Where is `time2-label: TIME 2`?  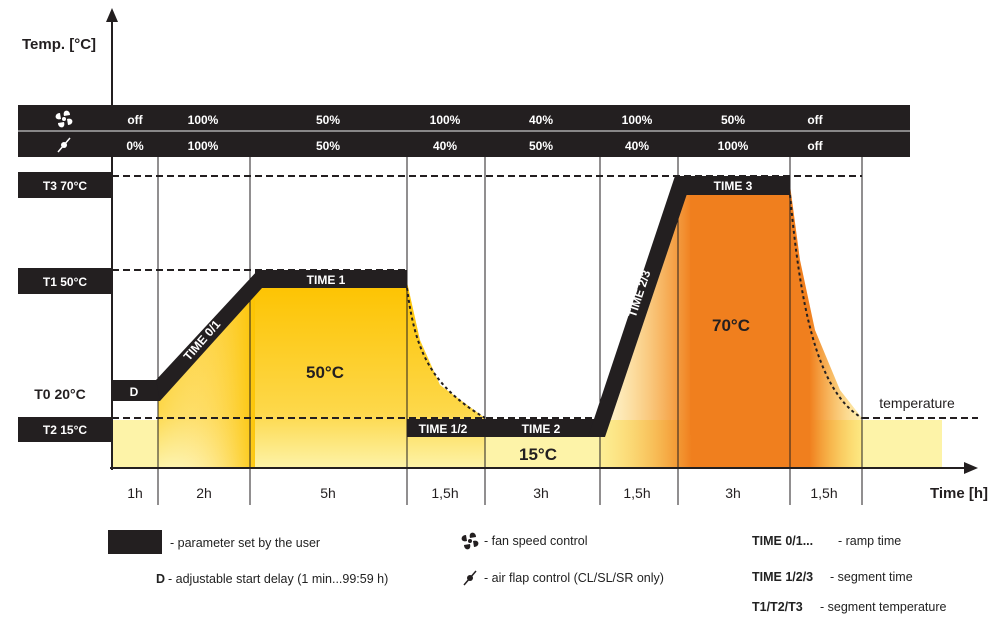
time2-label: TIME 2 is located at coordinates (541, 429).